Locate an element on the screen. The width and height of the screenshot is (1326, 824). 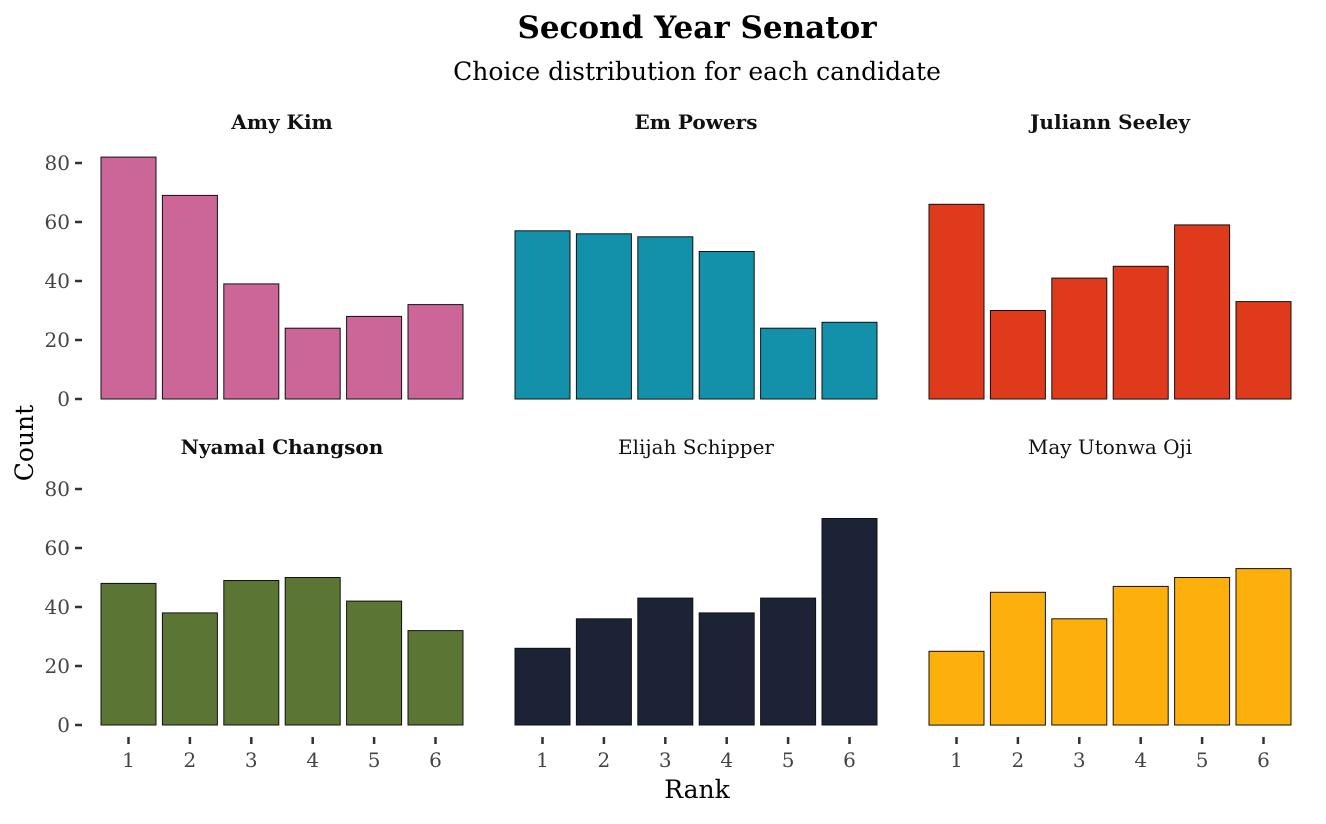
panel-em-powers: Em Powers is located at coordinates (696, 255).